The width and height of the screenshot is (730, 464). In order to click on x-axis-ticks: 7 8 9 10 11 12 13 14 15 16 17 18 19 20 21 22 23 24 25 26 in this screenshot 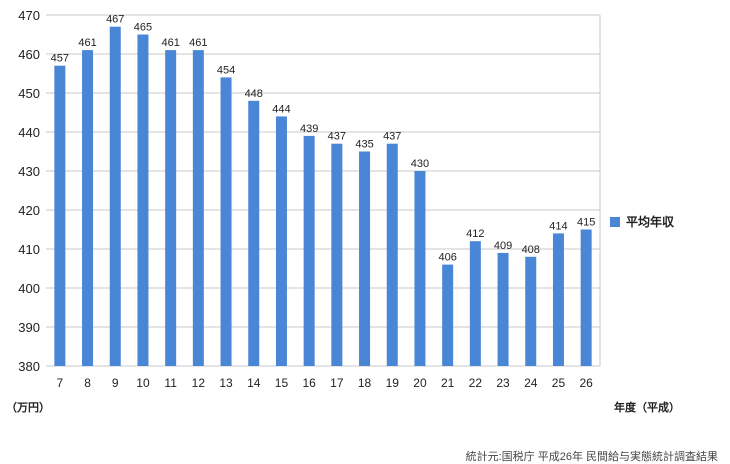, I will do `click(325, 383)`.